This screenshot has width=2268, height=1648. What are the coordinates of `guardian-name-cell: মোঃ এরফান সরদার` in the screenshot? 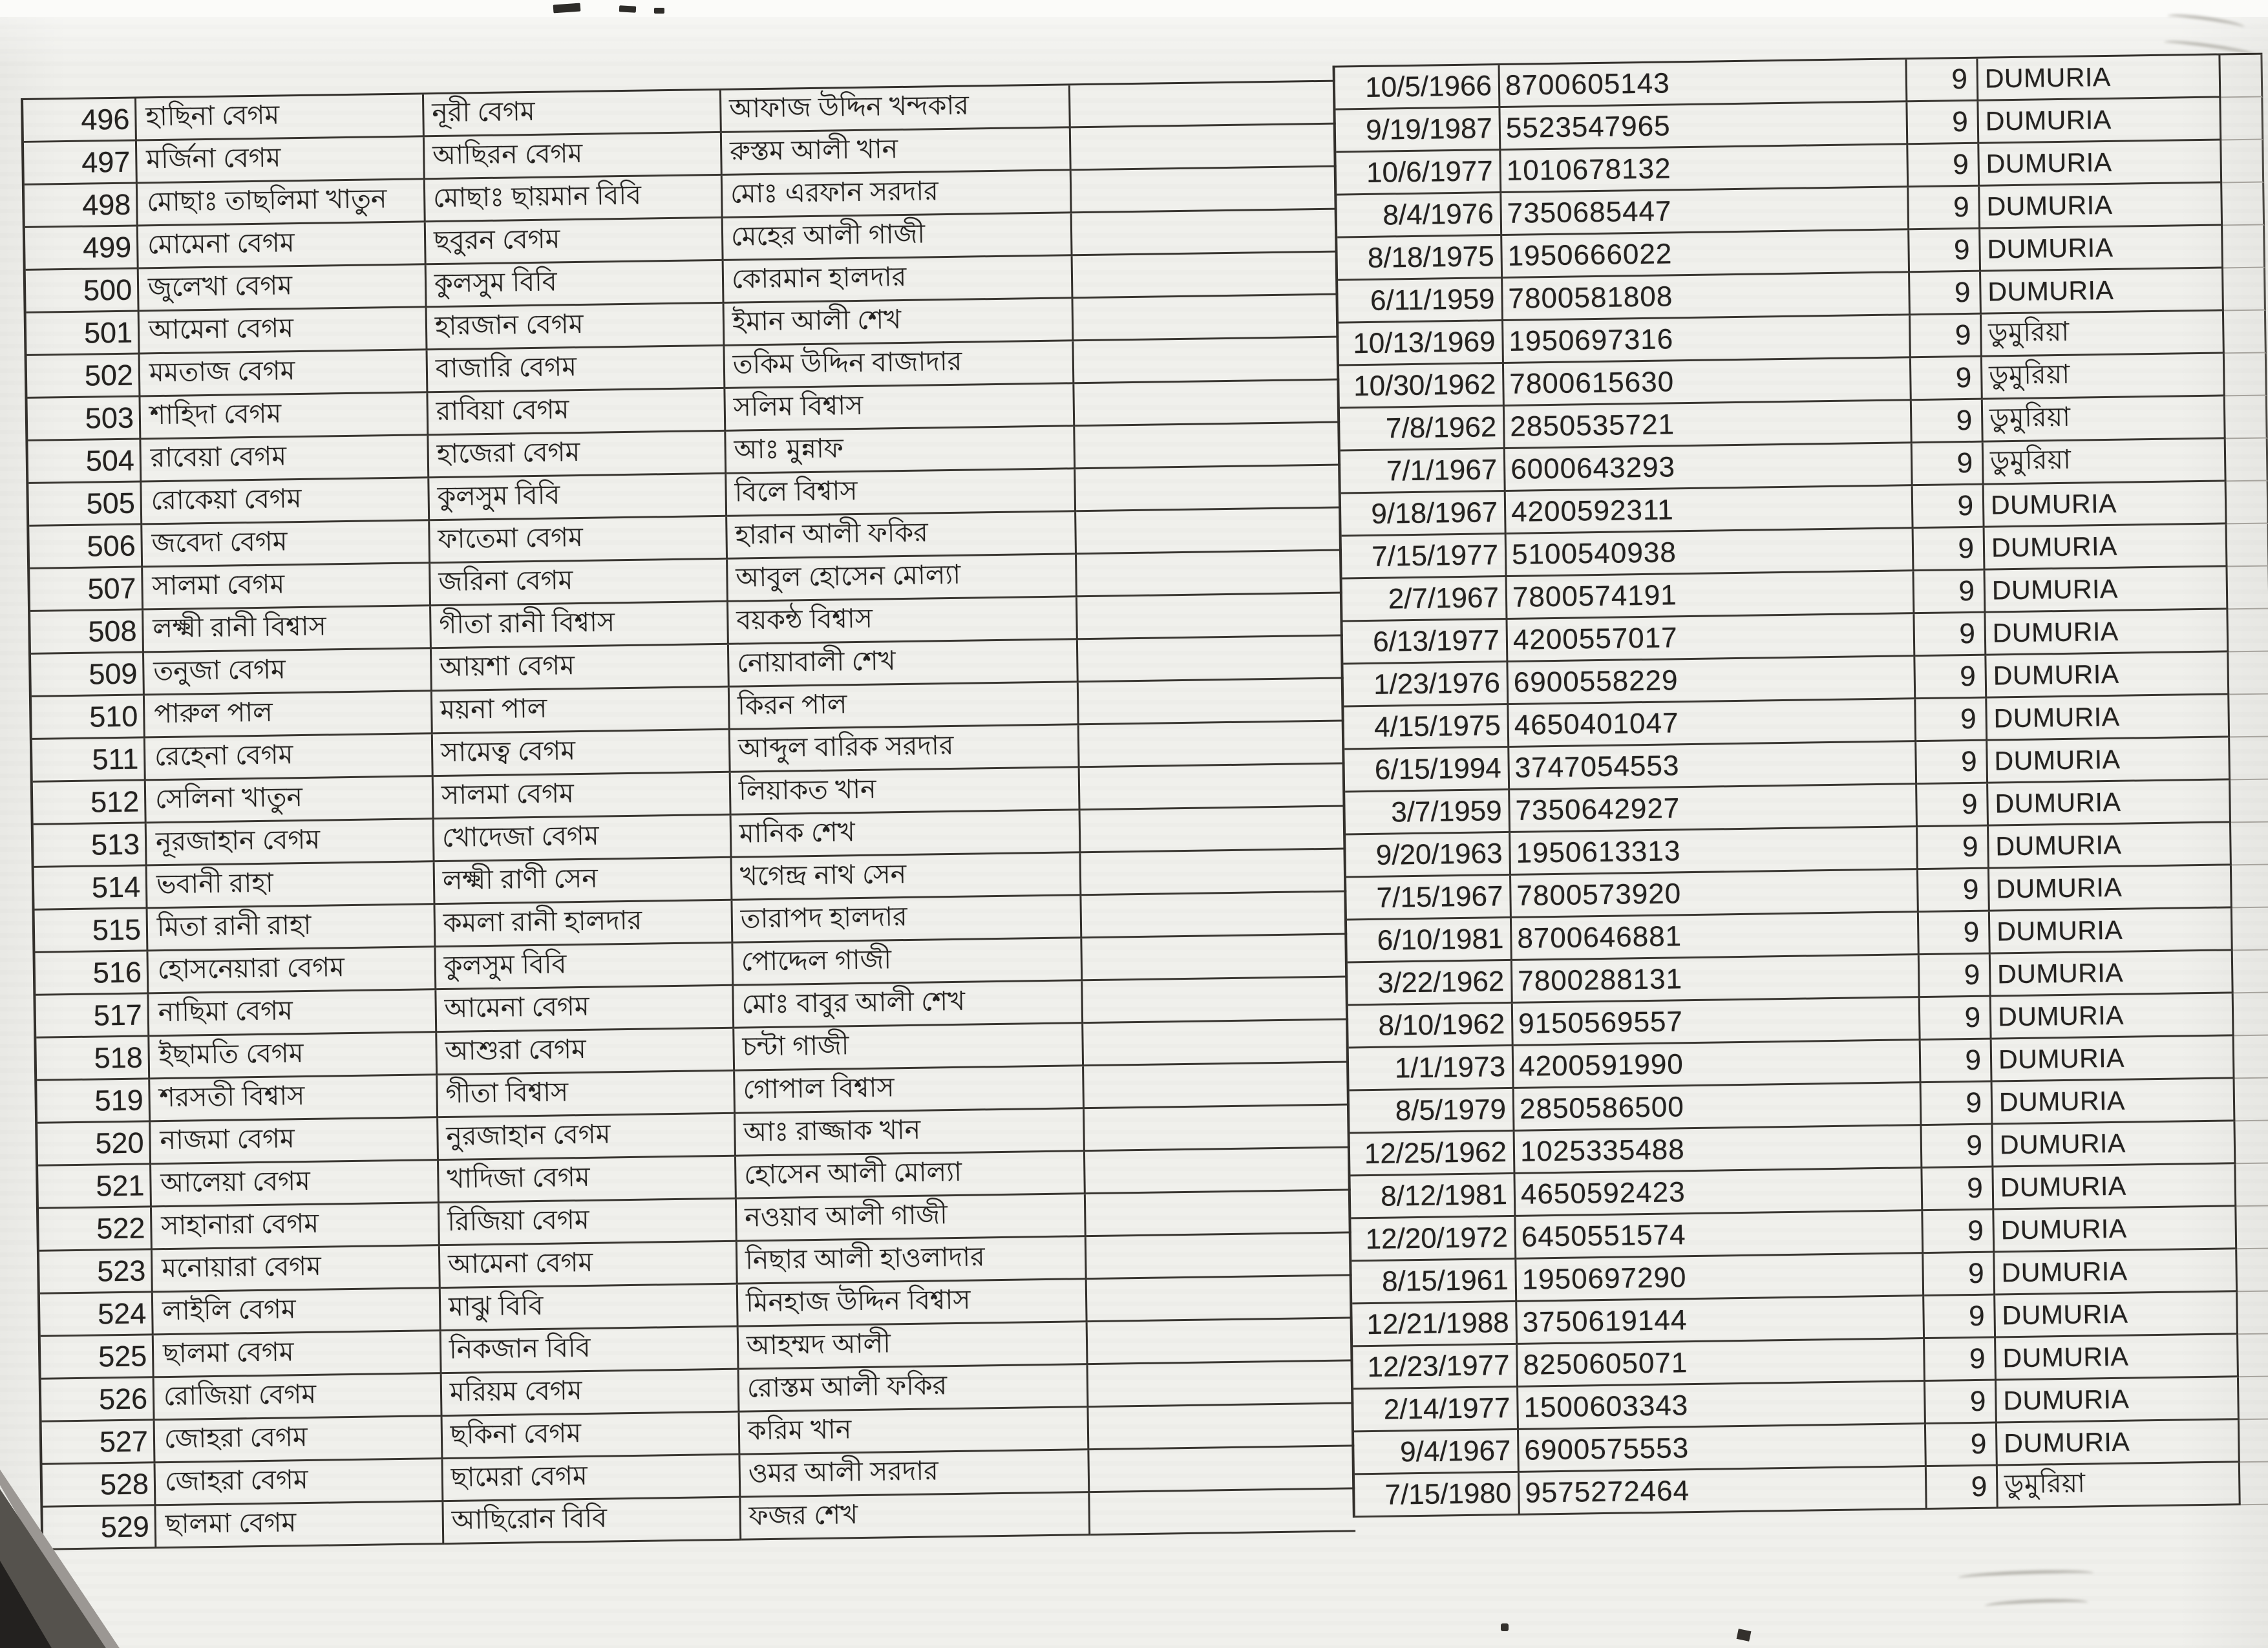 It's located at (897, 194).